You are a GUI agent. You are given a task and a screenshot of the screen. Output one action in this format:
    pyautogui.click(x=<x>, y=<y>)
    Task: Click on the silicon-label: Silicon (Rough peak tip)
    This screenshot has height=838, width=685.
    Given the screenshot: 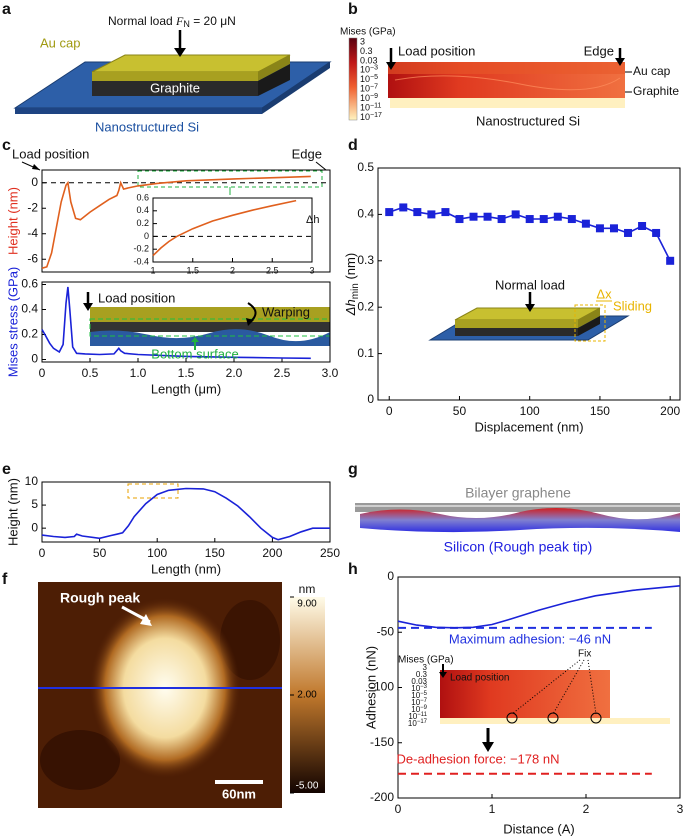 What is the action you would take?
    pyautogui.click(x=518, y=547)
    